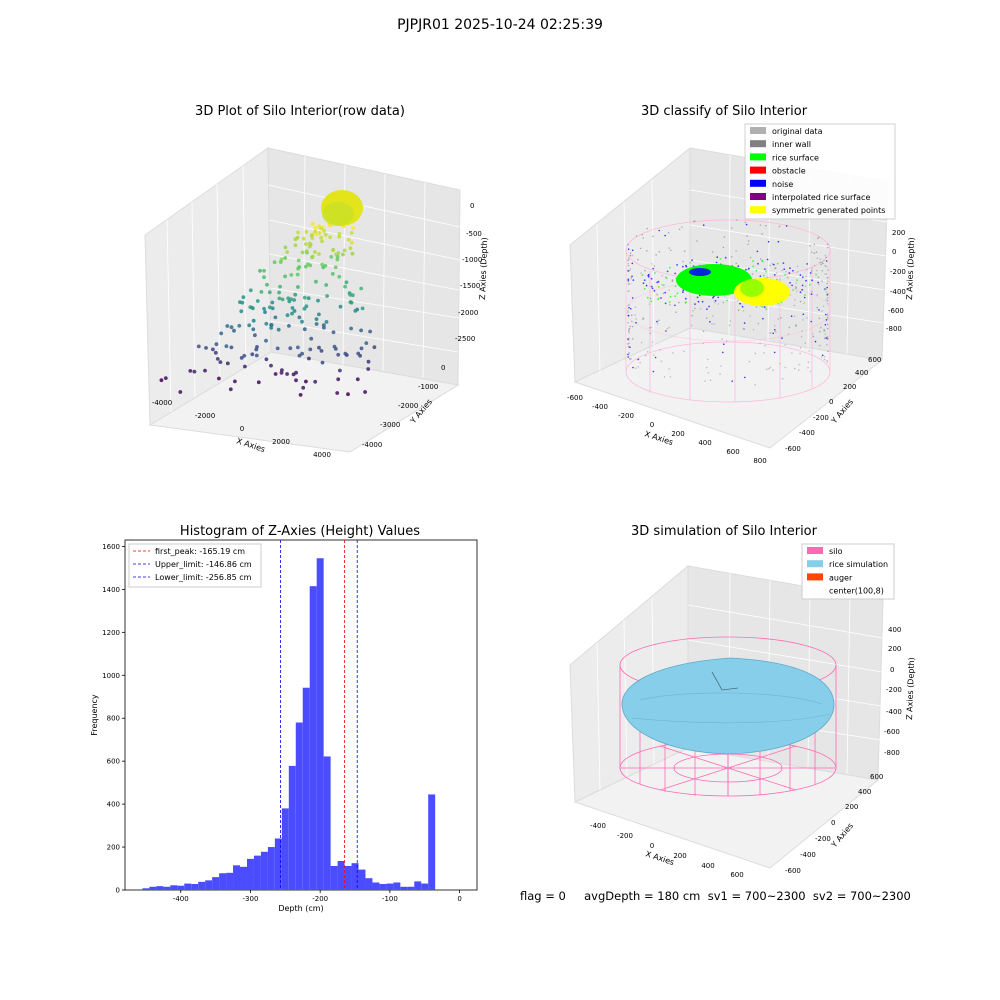 This screenshot has height=1000, width=1000. I want to click on p1-ztick-4: -2000, so click(468, 313).